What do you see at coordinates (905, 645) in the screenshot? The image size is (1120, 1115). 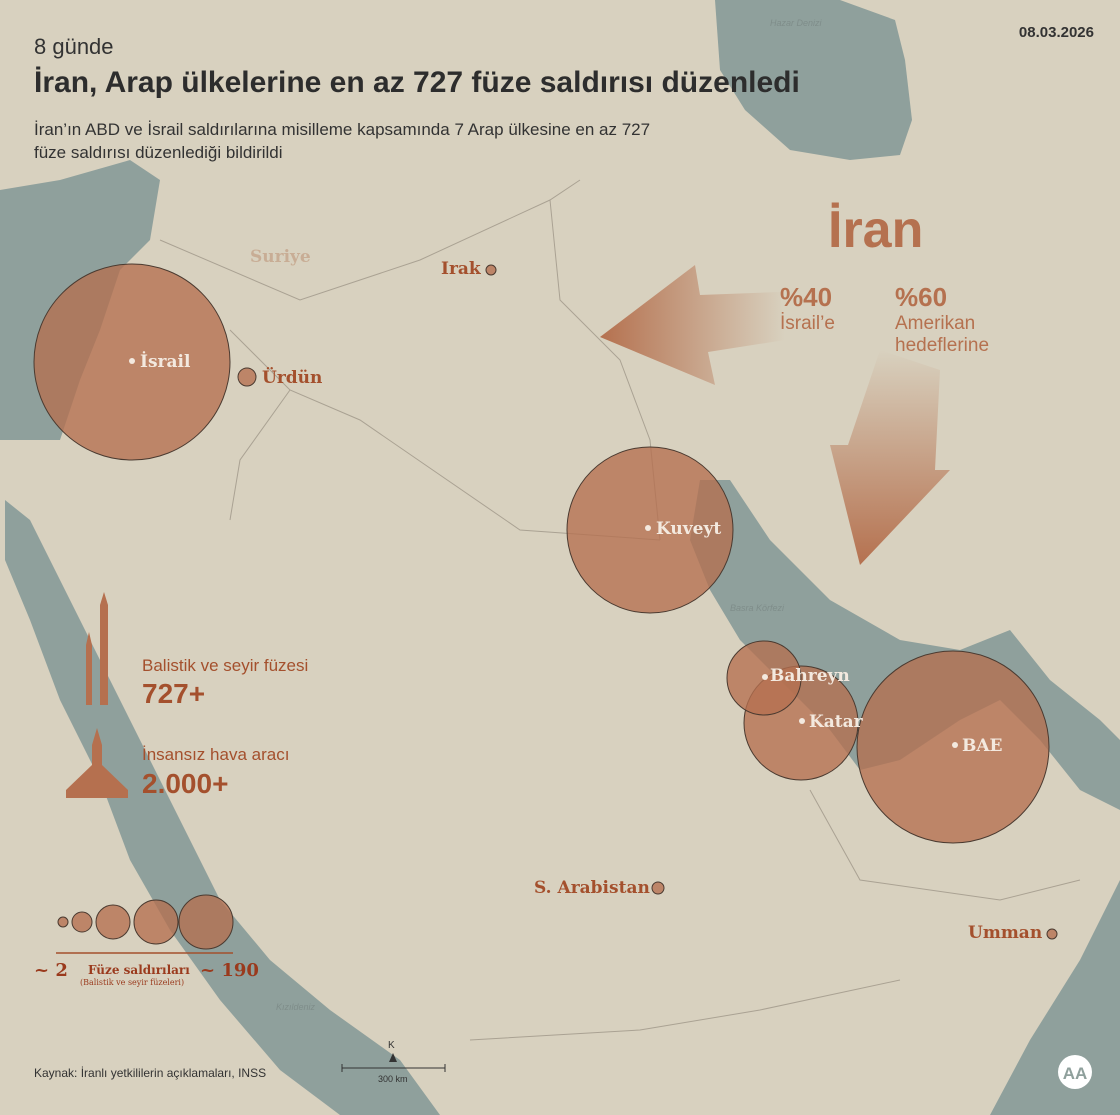 I see `persian-gulf` at bounding box center [905, 645].